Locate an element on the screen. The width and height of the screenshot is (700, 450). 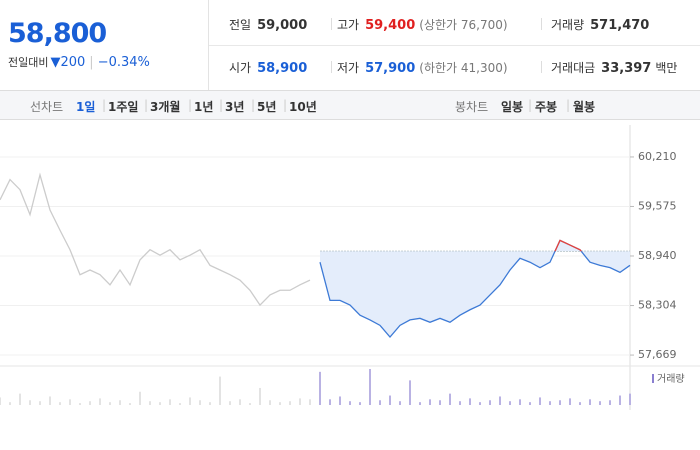
stat-label: 거래대금 is located at coordinates (573, 68).